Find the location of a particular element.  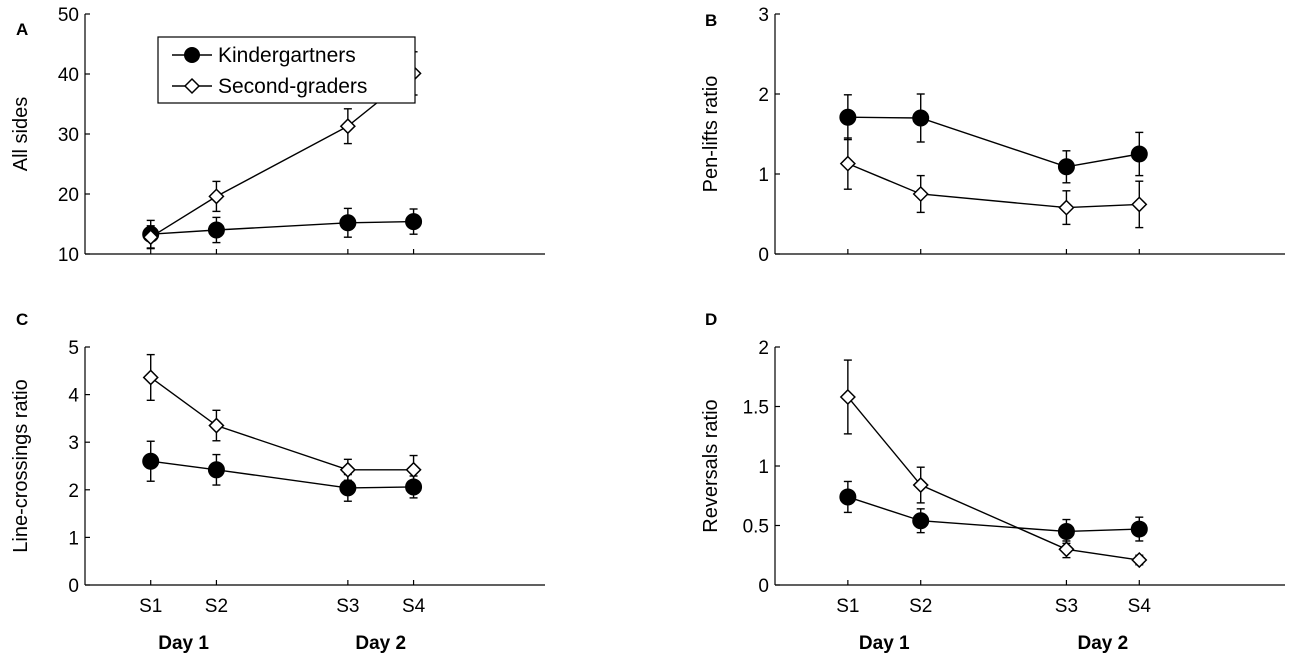

y-tick-label: 1.5 is located at coordinates (756, 408).